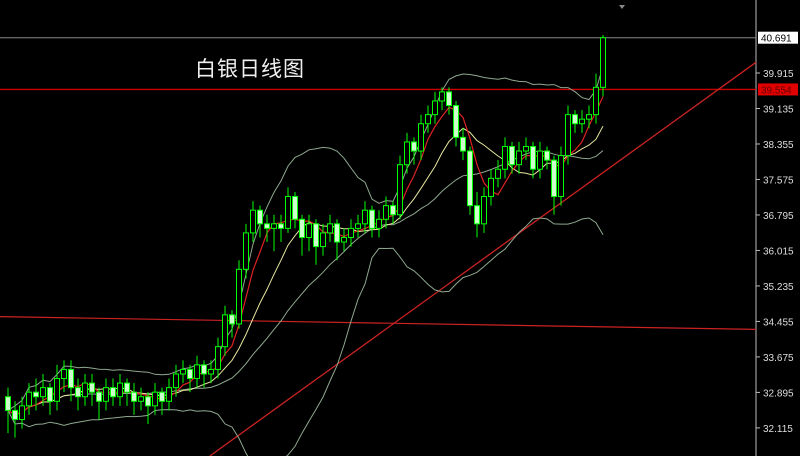  What do you see at coordinates (778, 89) in the screenshot?
I see `resistance-price-box` at bounding box center [778, 89].